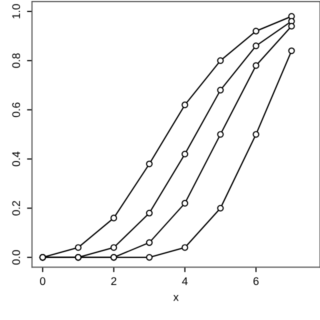 The height and width of the screenshot is (320, 320). I want to click on y-tick-label: 0.4, so click(16, 159).